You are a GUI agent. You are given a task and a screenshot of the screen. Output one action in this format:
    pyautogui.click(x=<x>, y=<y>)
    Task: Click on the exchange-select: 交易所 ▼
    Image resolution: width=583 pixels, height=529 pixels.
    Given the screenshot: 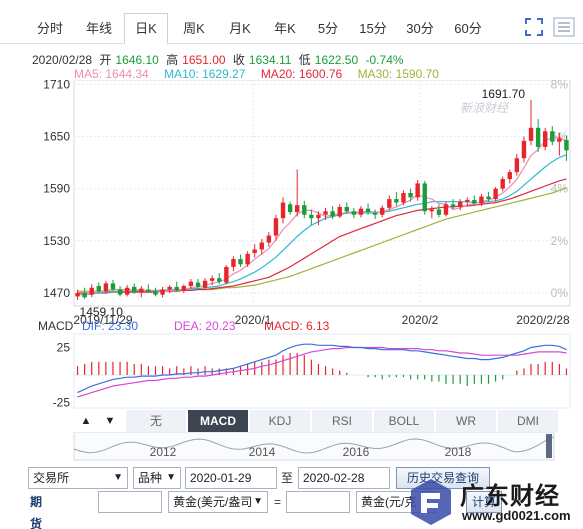 What is the action you would take?
    pyautogui.click(x=78, y=478)
    